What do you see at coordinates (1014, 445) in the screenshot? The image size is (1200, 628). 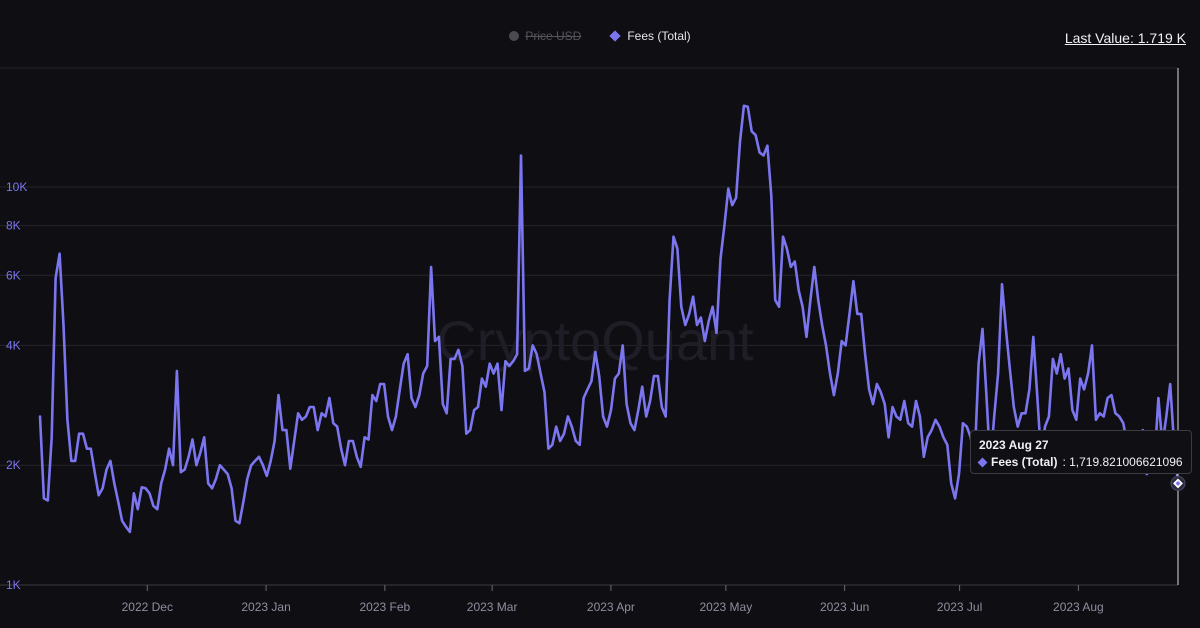 I see `tooltip-date: 2023 Aug 27` at bounding box center [1014, 445].